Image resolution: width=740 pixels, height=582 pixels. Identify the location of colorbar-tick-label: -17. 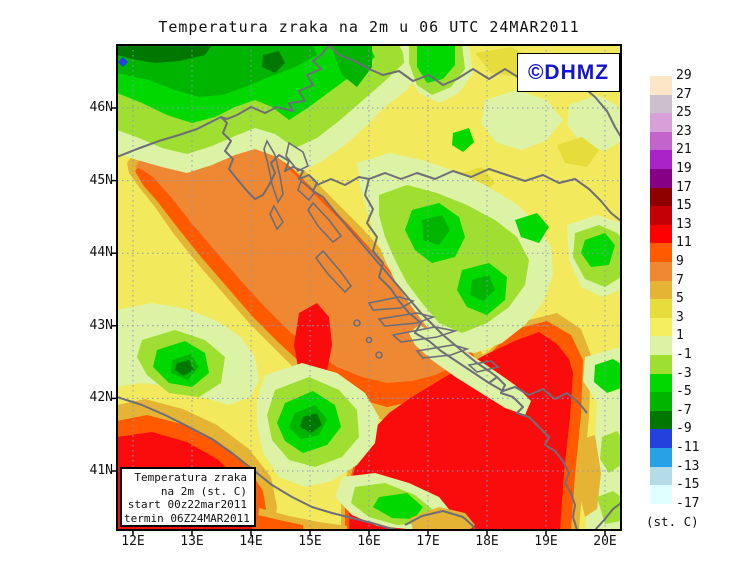
(688, 503).